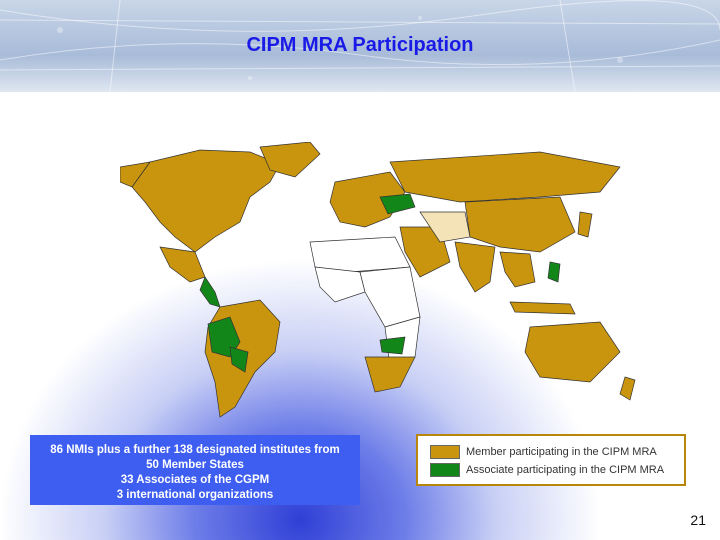  Describe the element at coordinates (210, 292) in the screenshot. I see `region-central-america` at that location.